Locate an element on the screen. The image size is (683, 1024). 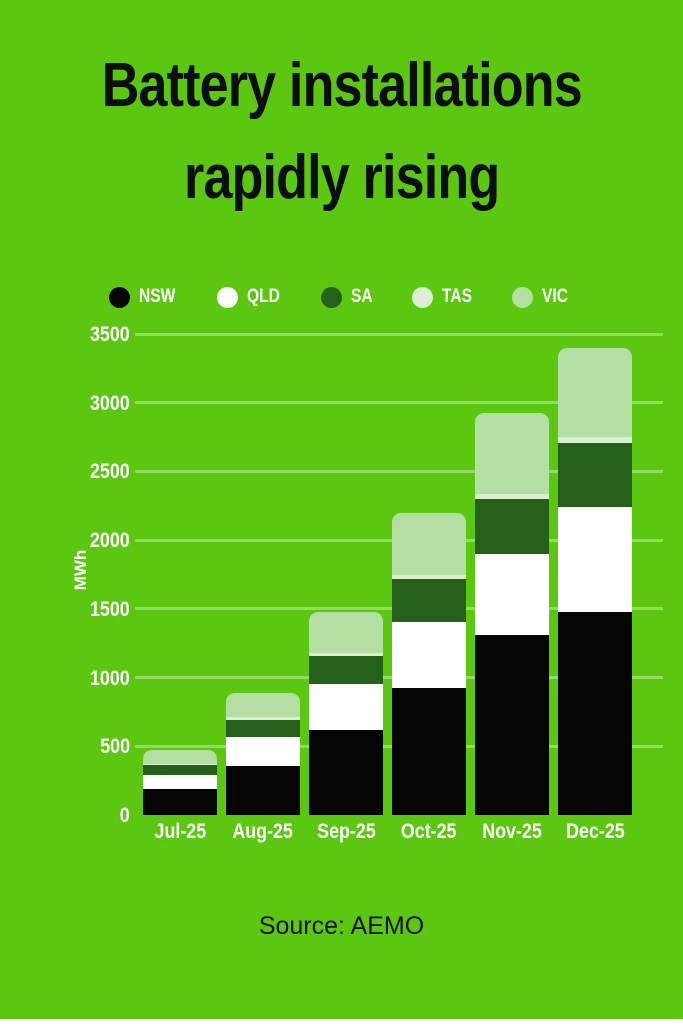
y-tick-label-3500: 3500 is located at coordinates (110, 334).